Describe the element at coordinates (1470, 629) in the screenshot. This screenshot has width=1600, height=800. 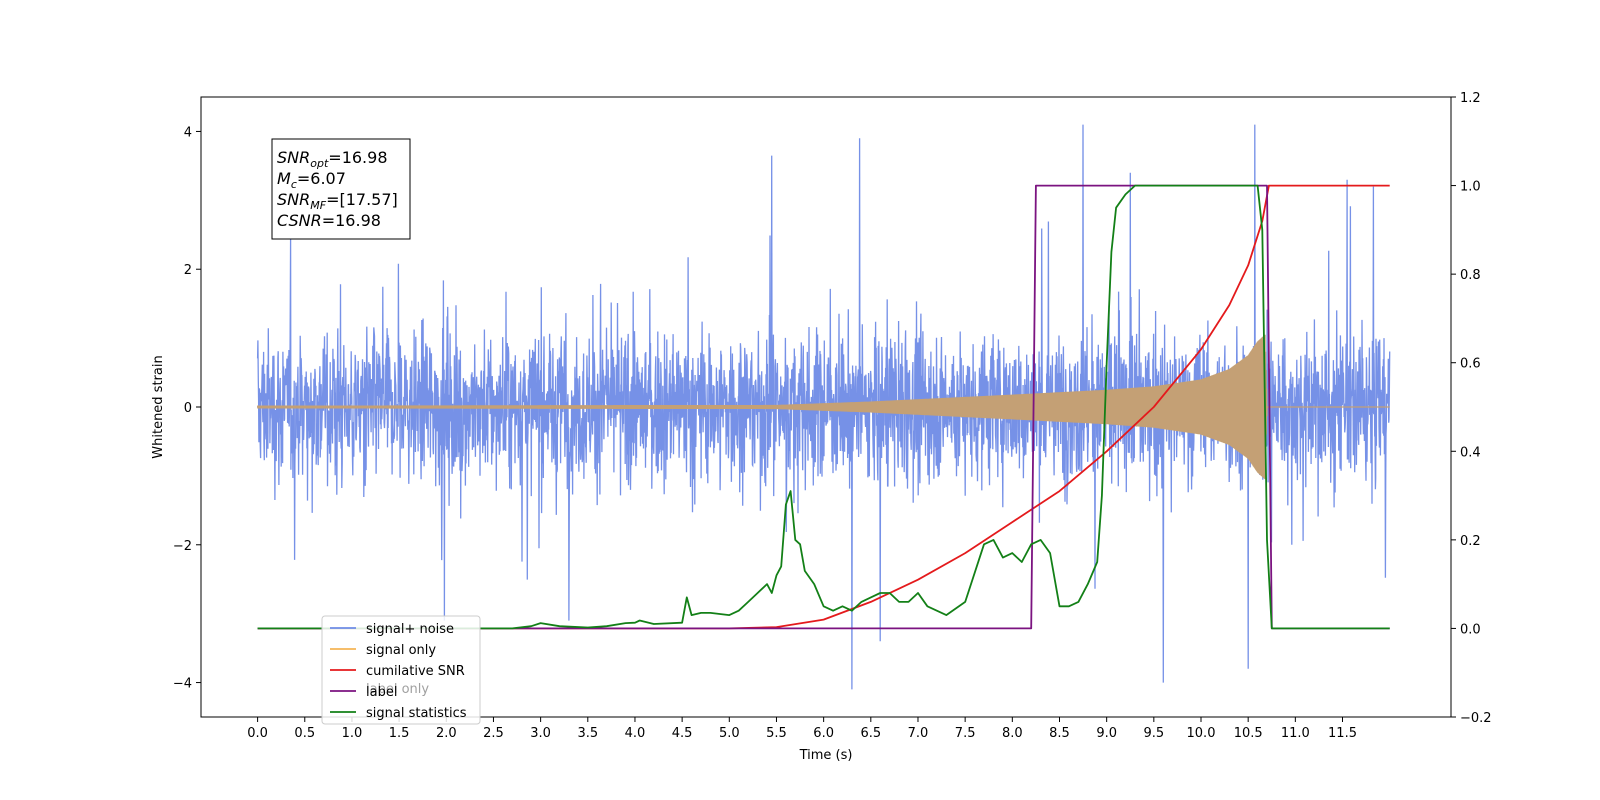
I see `y-right-tick-label: 0.0` at that location.